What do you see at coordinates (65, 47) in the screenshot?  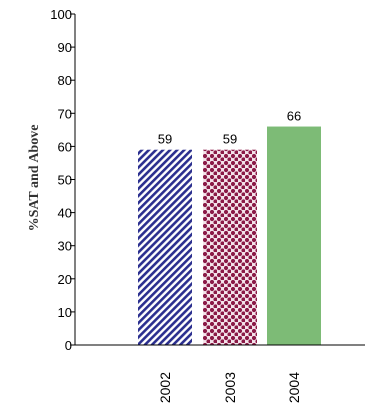 I see `y-tick-label: 90` at bounding box center [65, 47].